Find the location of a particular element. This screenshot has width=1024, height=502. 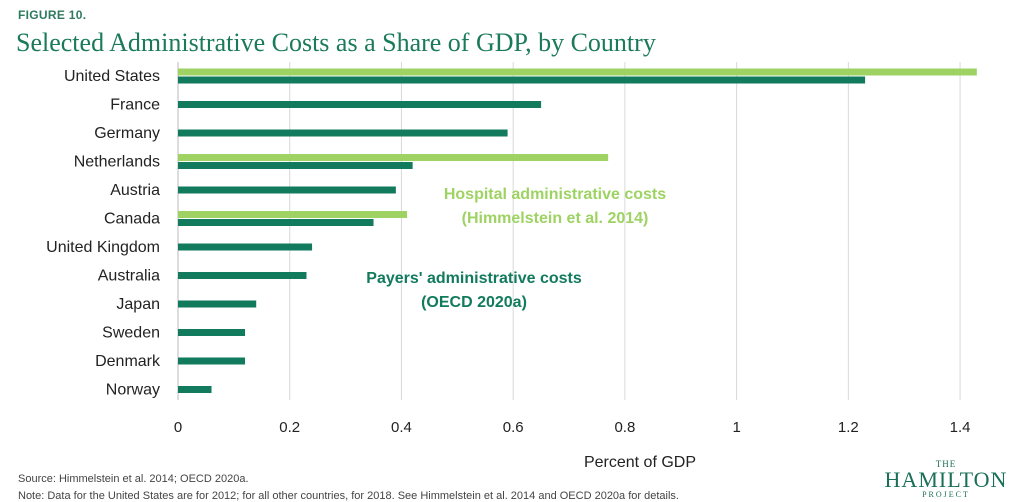

series-label-hospital-line-1: Hospital administrative costs is located at coordinates (555, 194).